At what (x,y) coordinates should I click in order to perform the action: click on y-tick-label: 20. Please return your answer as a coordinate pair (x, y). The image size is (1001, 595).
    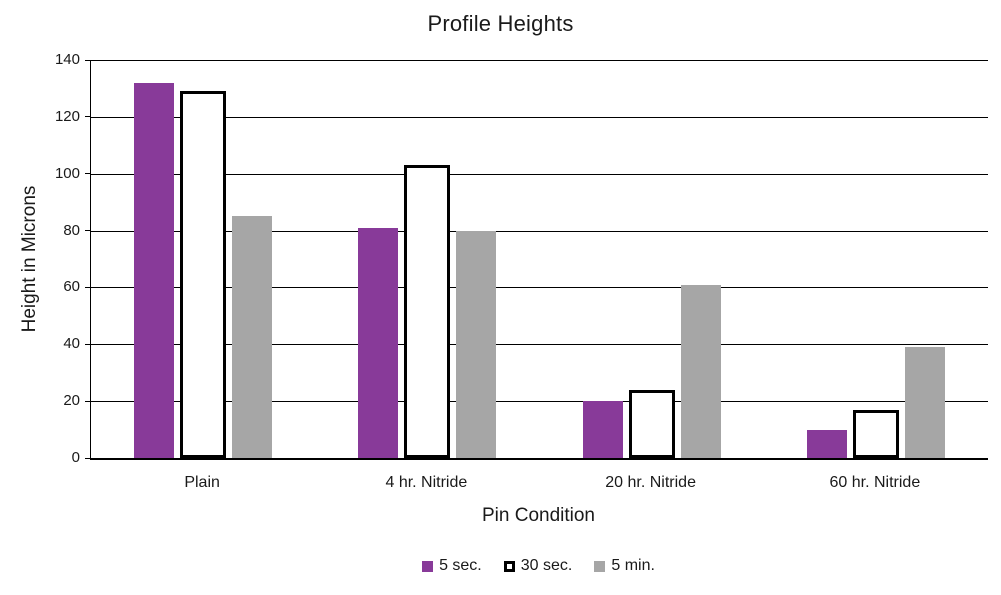
    Looking at the image, I should click on (71, 401).